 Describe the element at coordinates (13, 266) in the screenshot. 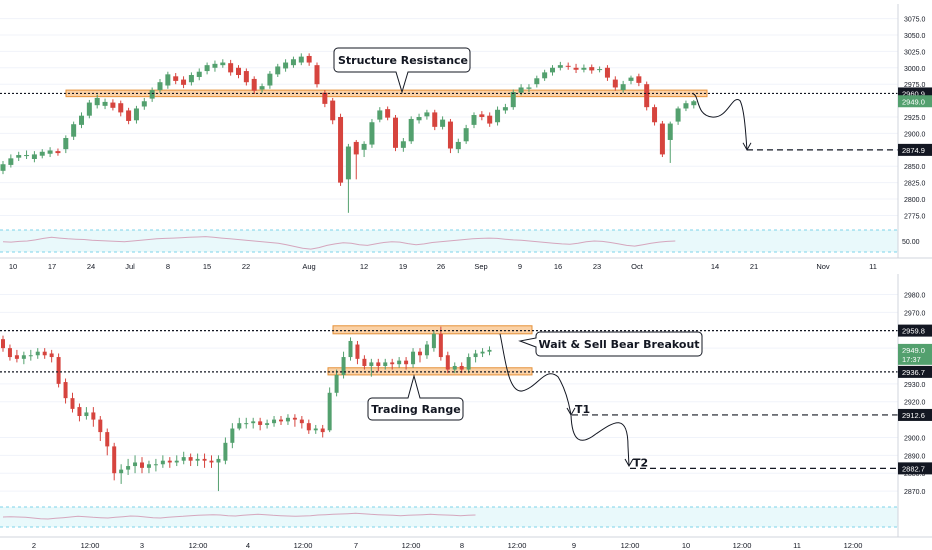

I see `x-tick-label: 10` at that location.